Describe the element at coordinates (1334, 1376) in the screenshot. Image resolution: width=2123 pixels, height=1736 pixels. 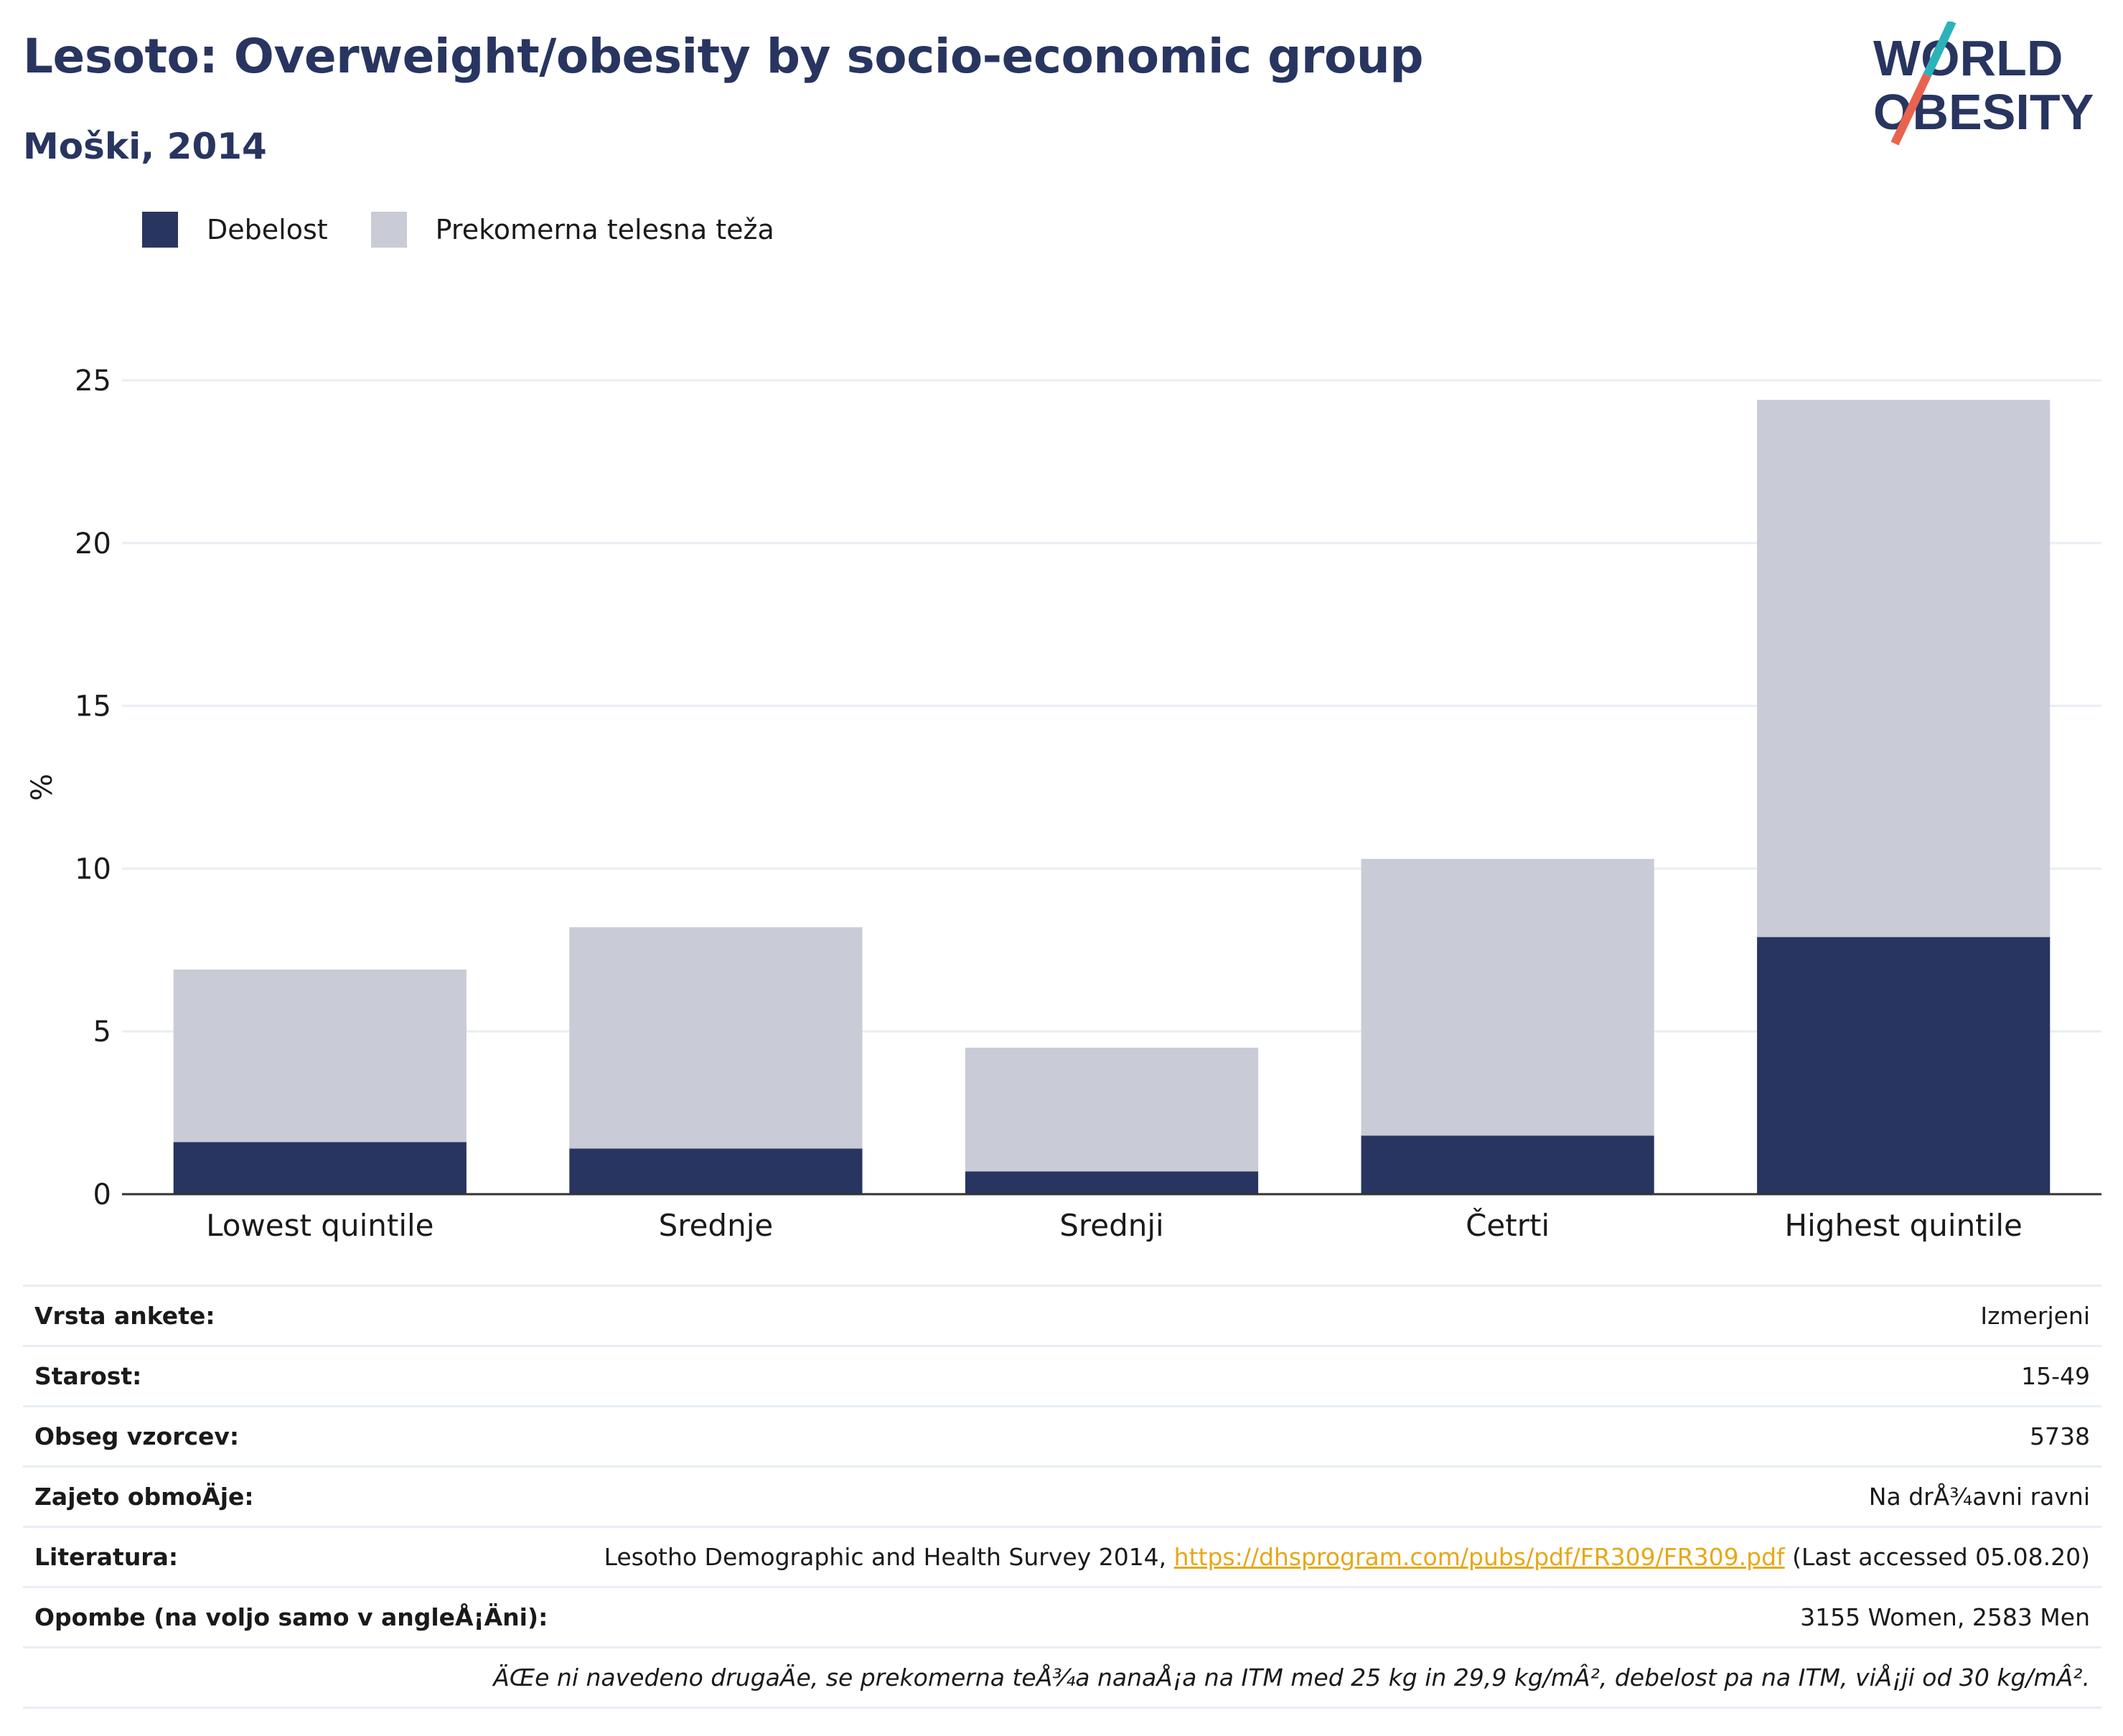
I see `meta-value: 15-49` at that location.